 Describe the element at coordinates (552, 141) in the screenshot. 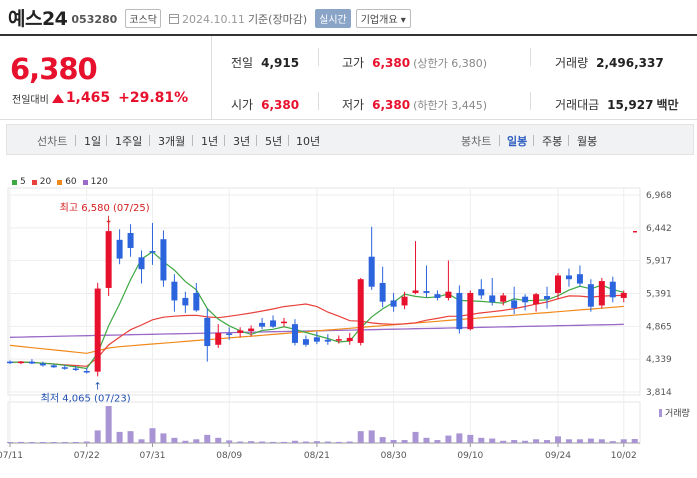

I see `weekly-candle-button: 주봉` at that location.